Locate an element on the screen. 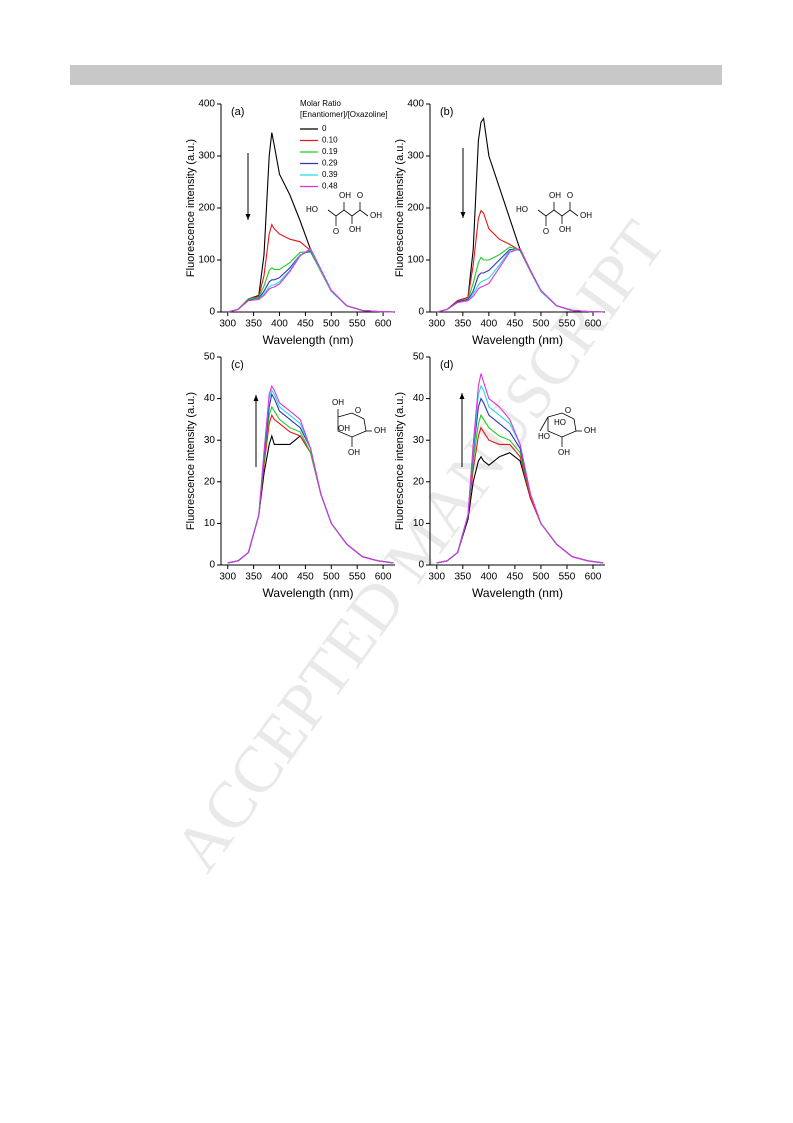  legend-label: 0.10 is located at coordinates (330, 140).